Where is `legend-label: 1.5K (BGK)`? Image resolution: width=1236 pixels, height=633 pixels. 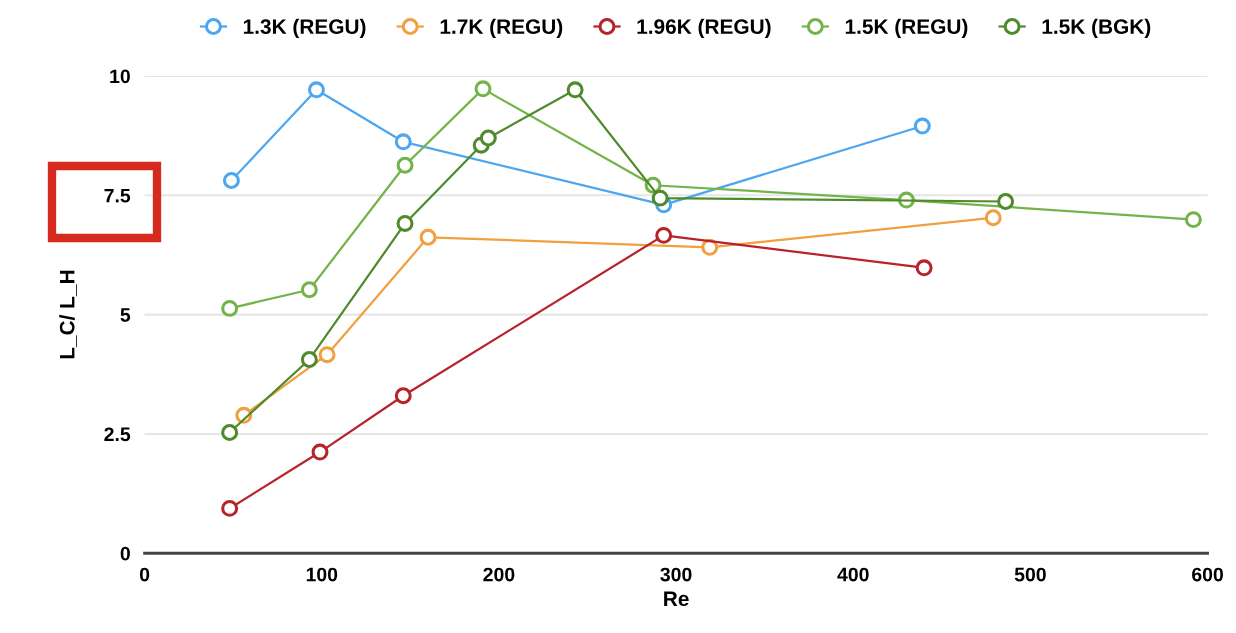 legend-label: 1.5K (BGK) is located at coordinates (1096, 28).